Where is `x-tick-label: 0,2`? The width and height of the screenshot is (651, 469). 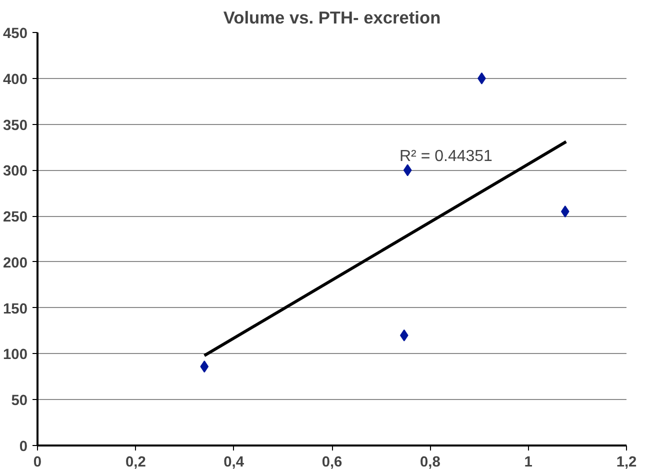 x-tick-label: 0,2 is located at coordinates (135, 461).